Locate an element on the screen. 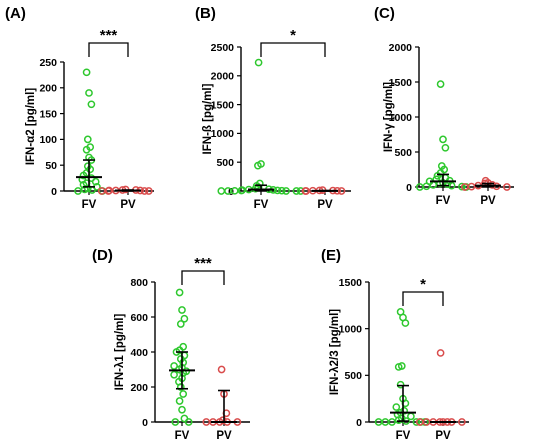 The height and width of the screenshot is (446, 550). panel-letter: (D) is located at coordinates (102, 255).